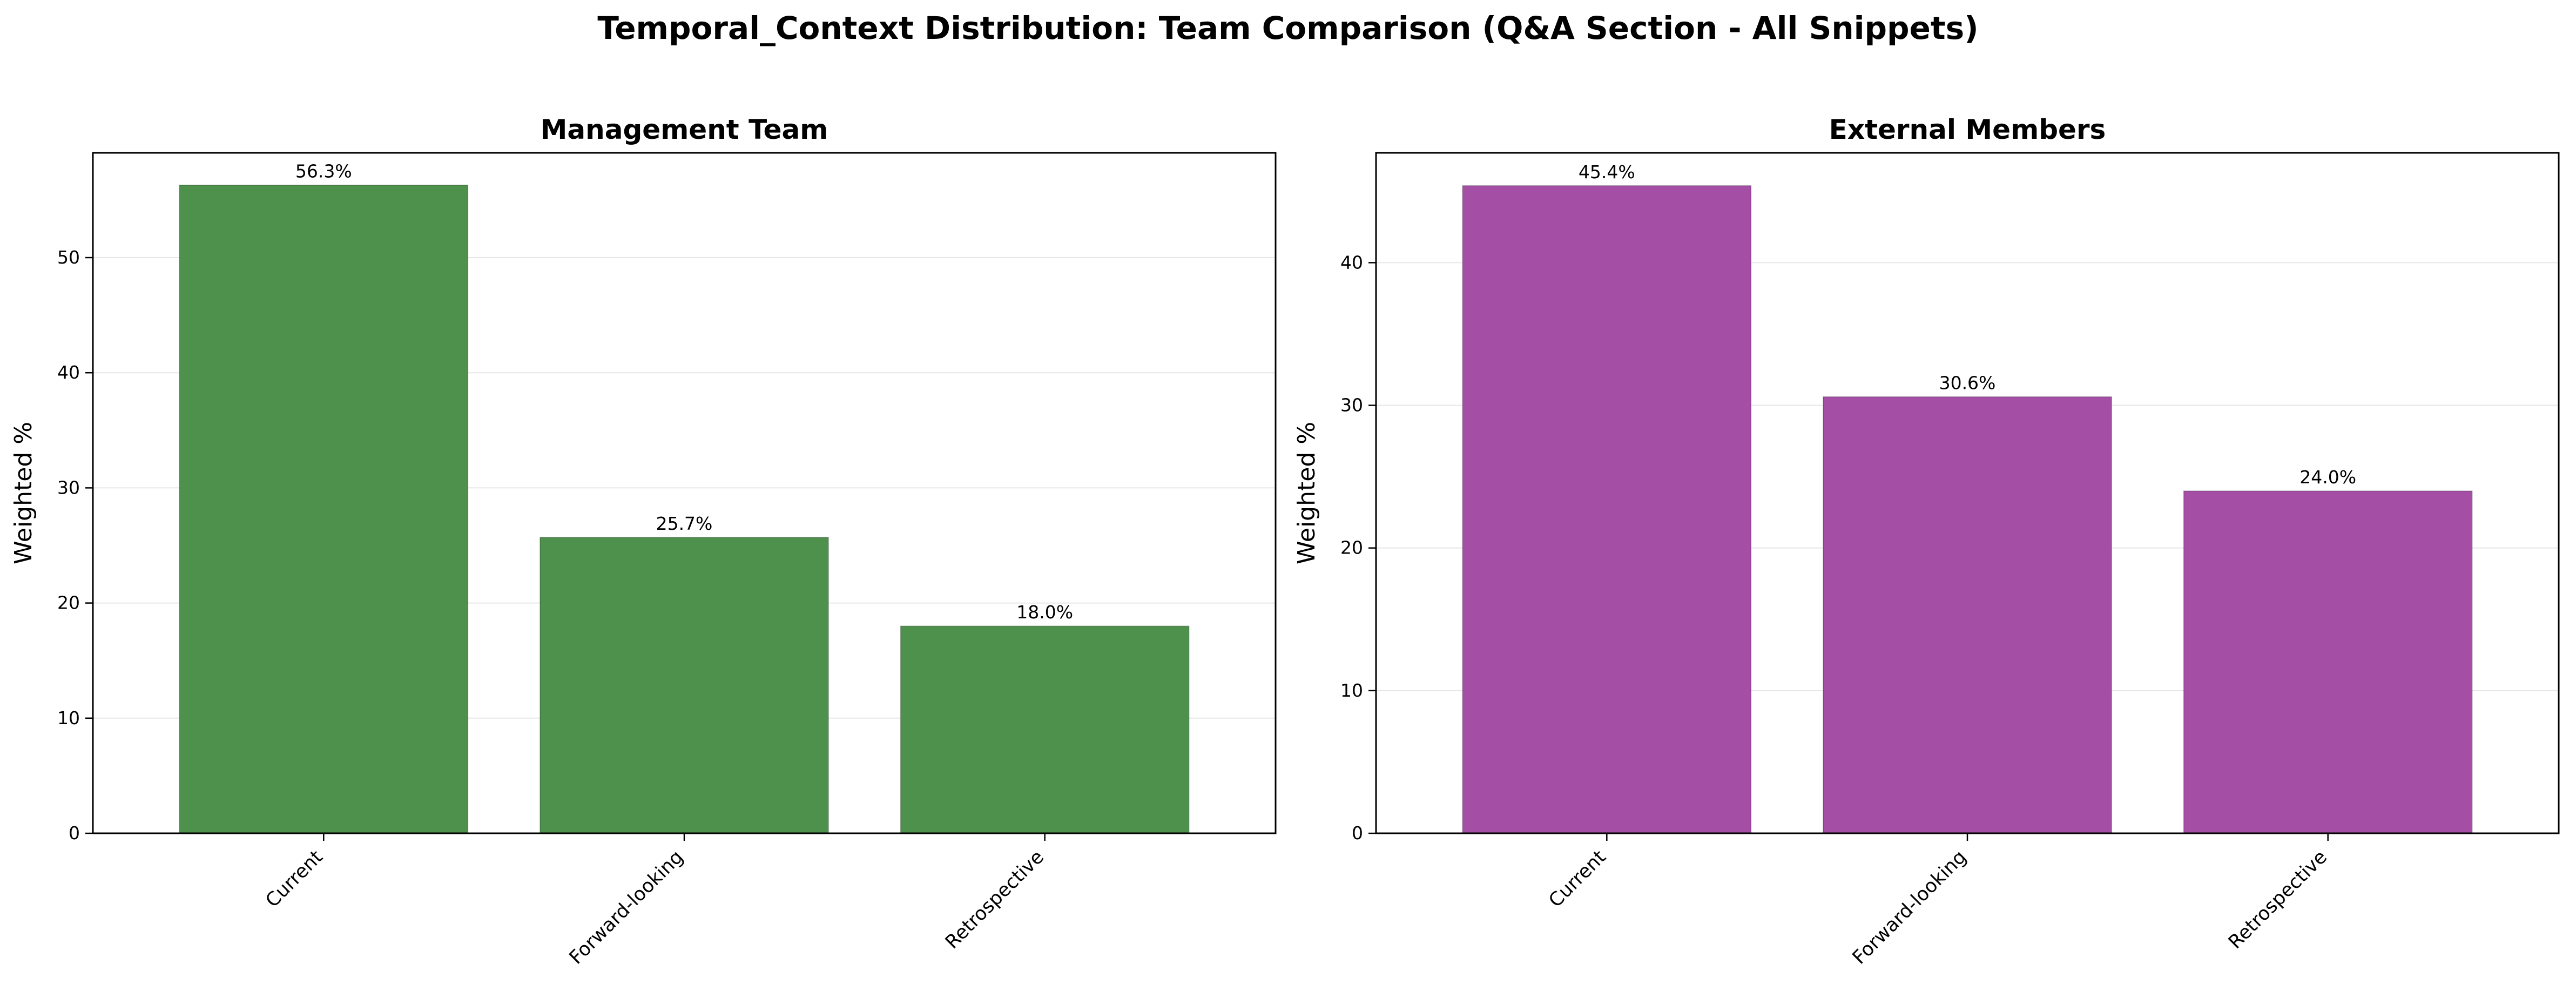 The height and width of the screenshot is (998, 2576). I want to click on chart-1-bar-retrospective, so click(2328, 662).